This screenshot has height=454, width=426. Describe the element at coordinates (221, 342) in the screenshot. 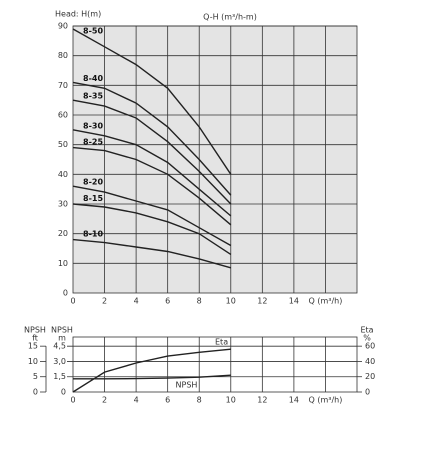

I see `series-label: Eta` at that location.